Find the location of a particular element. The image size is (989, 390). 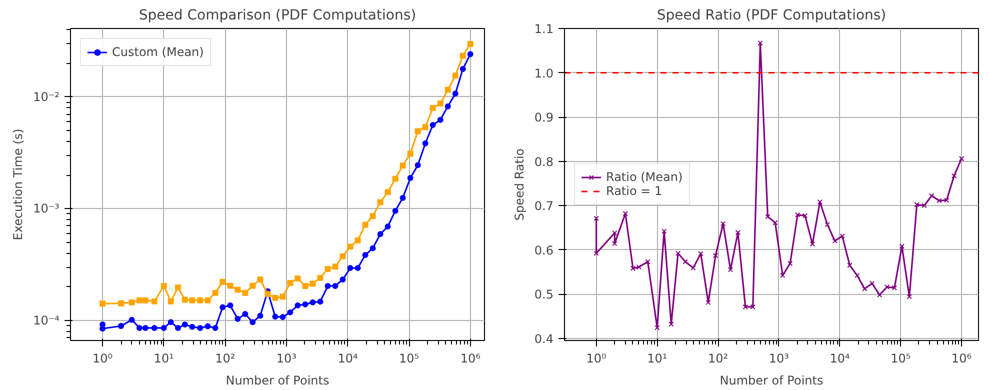

y-tick-label: 0.9 is located at coordinates (544, 117).